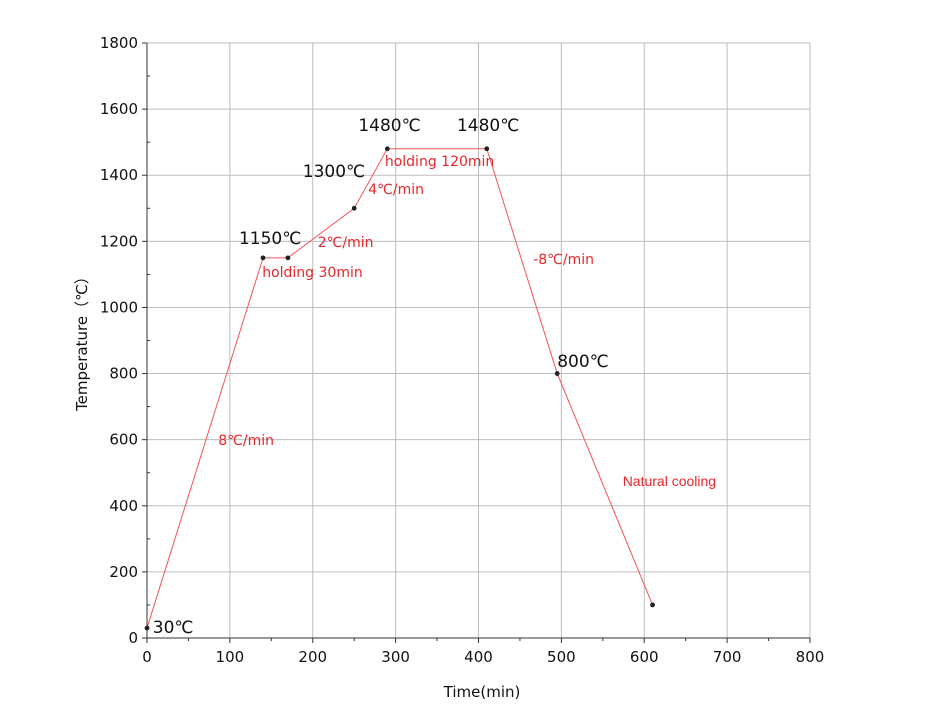 This screenshot has width=925, height=726. Describe the element at coordinates (561, 657) in the screenshot. I see `x-tick-label: 500` at that location.